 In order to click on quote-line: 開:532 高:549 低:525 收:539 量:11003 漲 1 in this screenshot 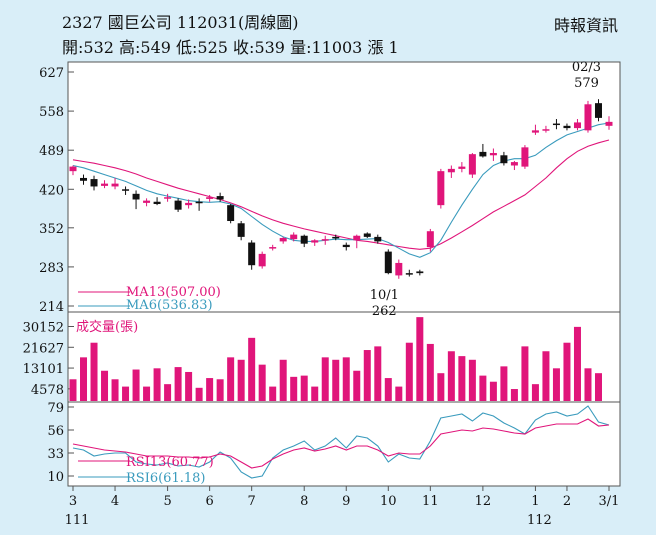, I will do `click(230, 47)`.